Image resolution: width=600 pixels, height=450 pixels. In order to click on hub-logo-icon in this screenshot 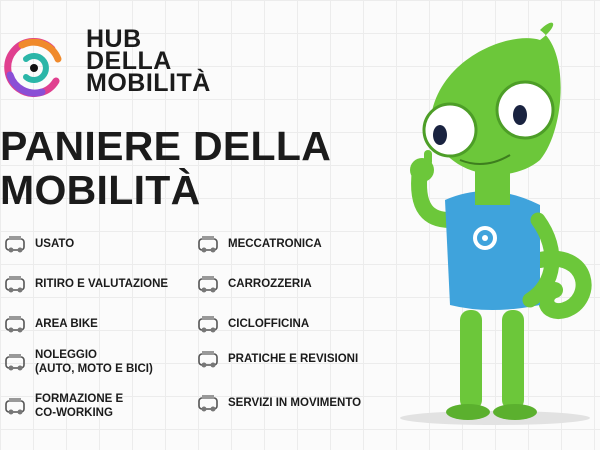, I will do `click(34, 67)`.